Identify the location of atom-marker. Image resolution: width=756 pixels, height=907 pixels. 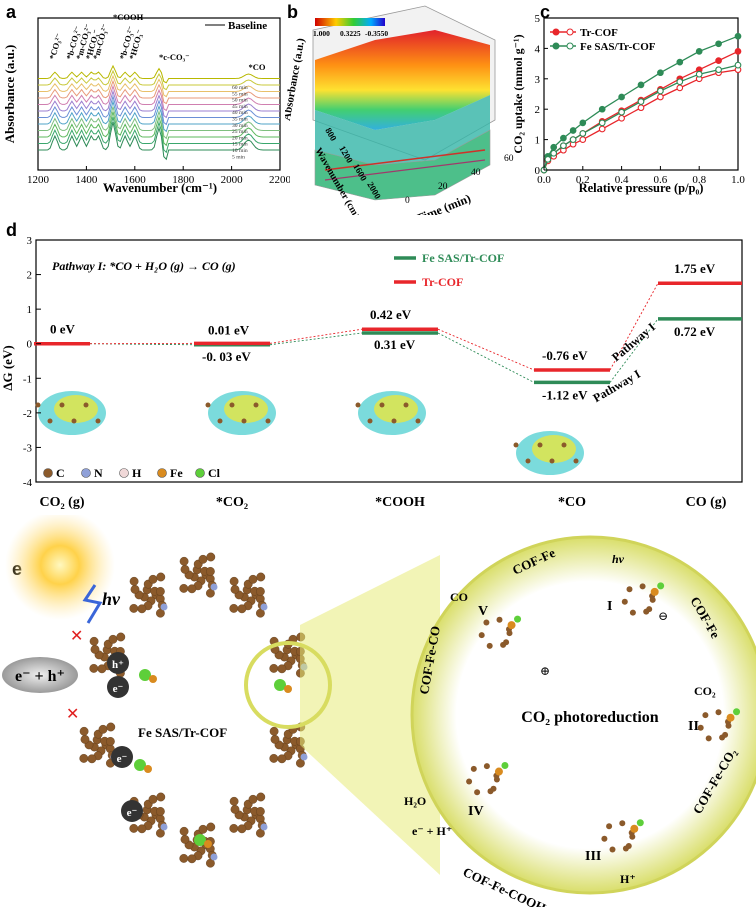
(48, 473).